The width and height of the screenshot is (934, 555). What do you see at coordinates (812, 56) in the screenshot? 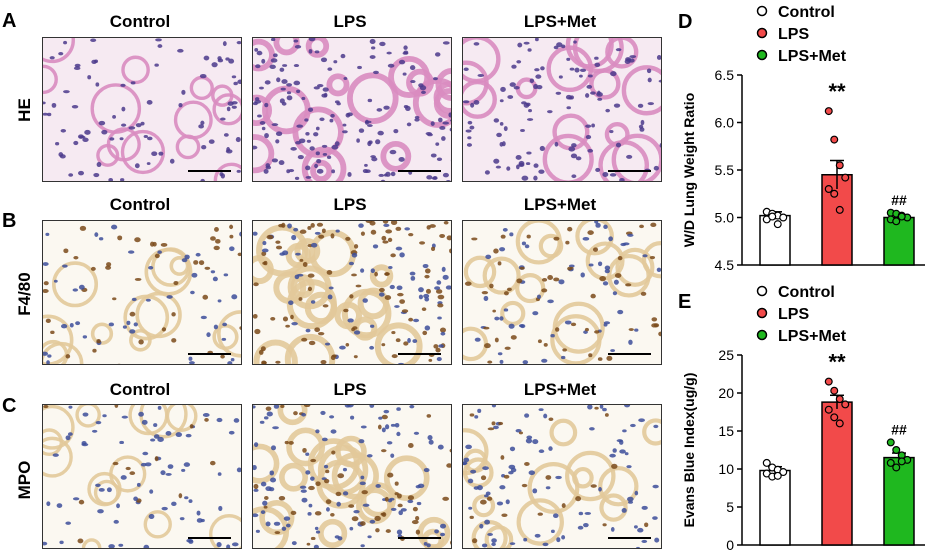
I see `legend-label: LPS+Met` at bounding box center [812, 56].